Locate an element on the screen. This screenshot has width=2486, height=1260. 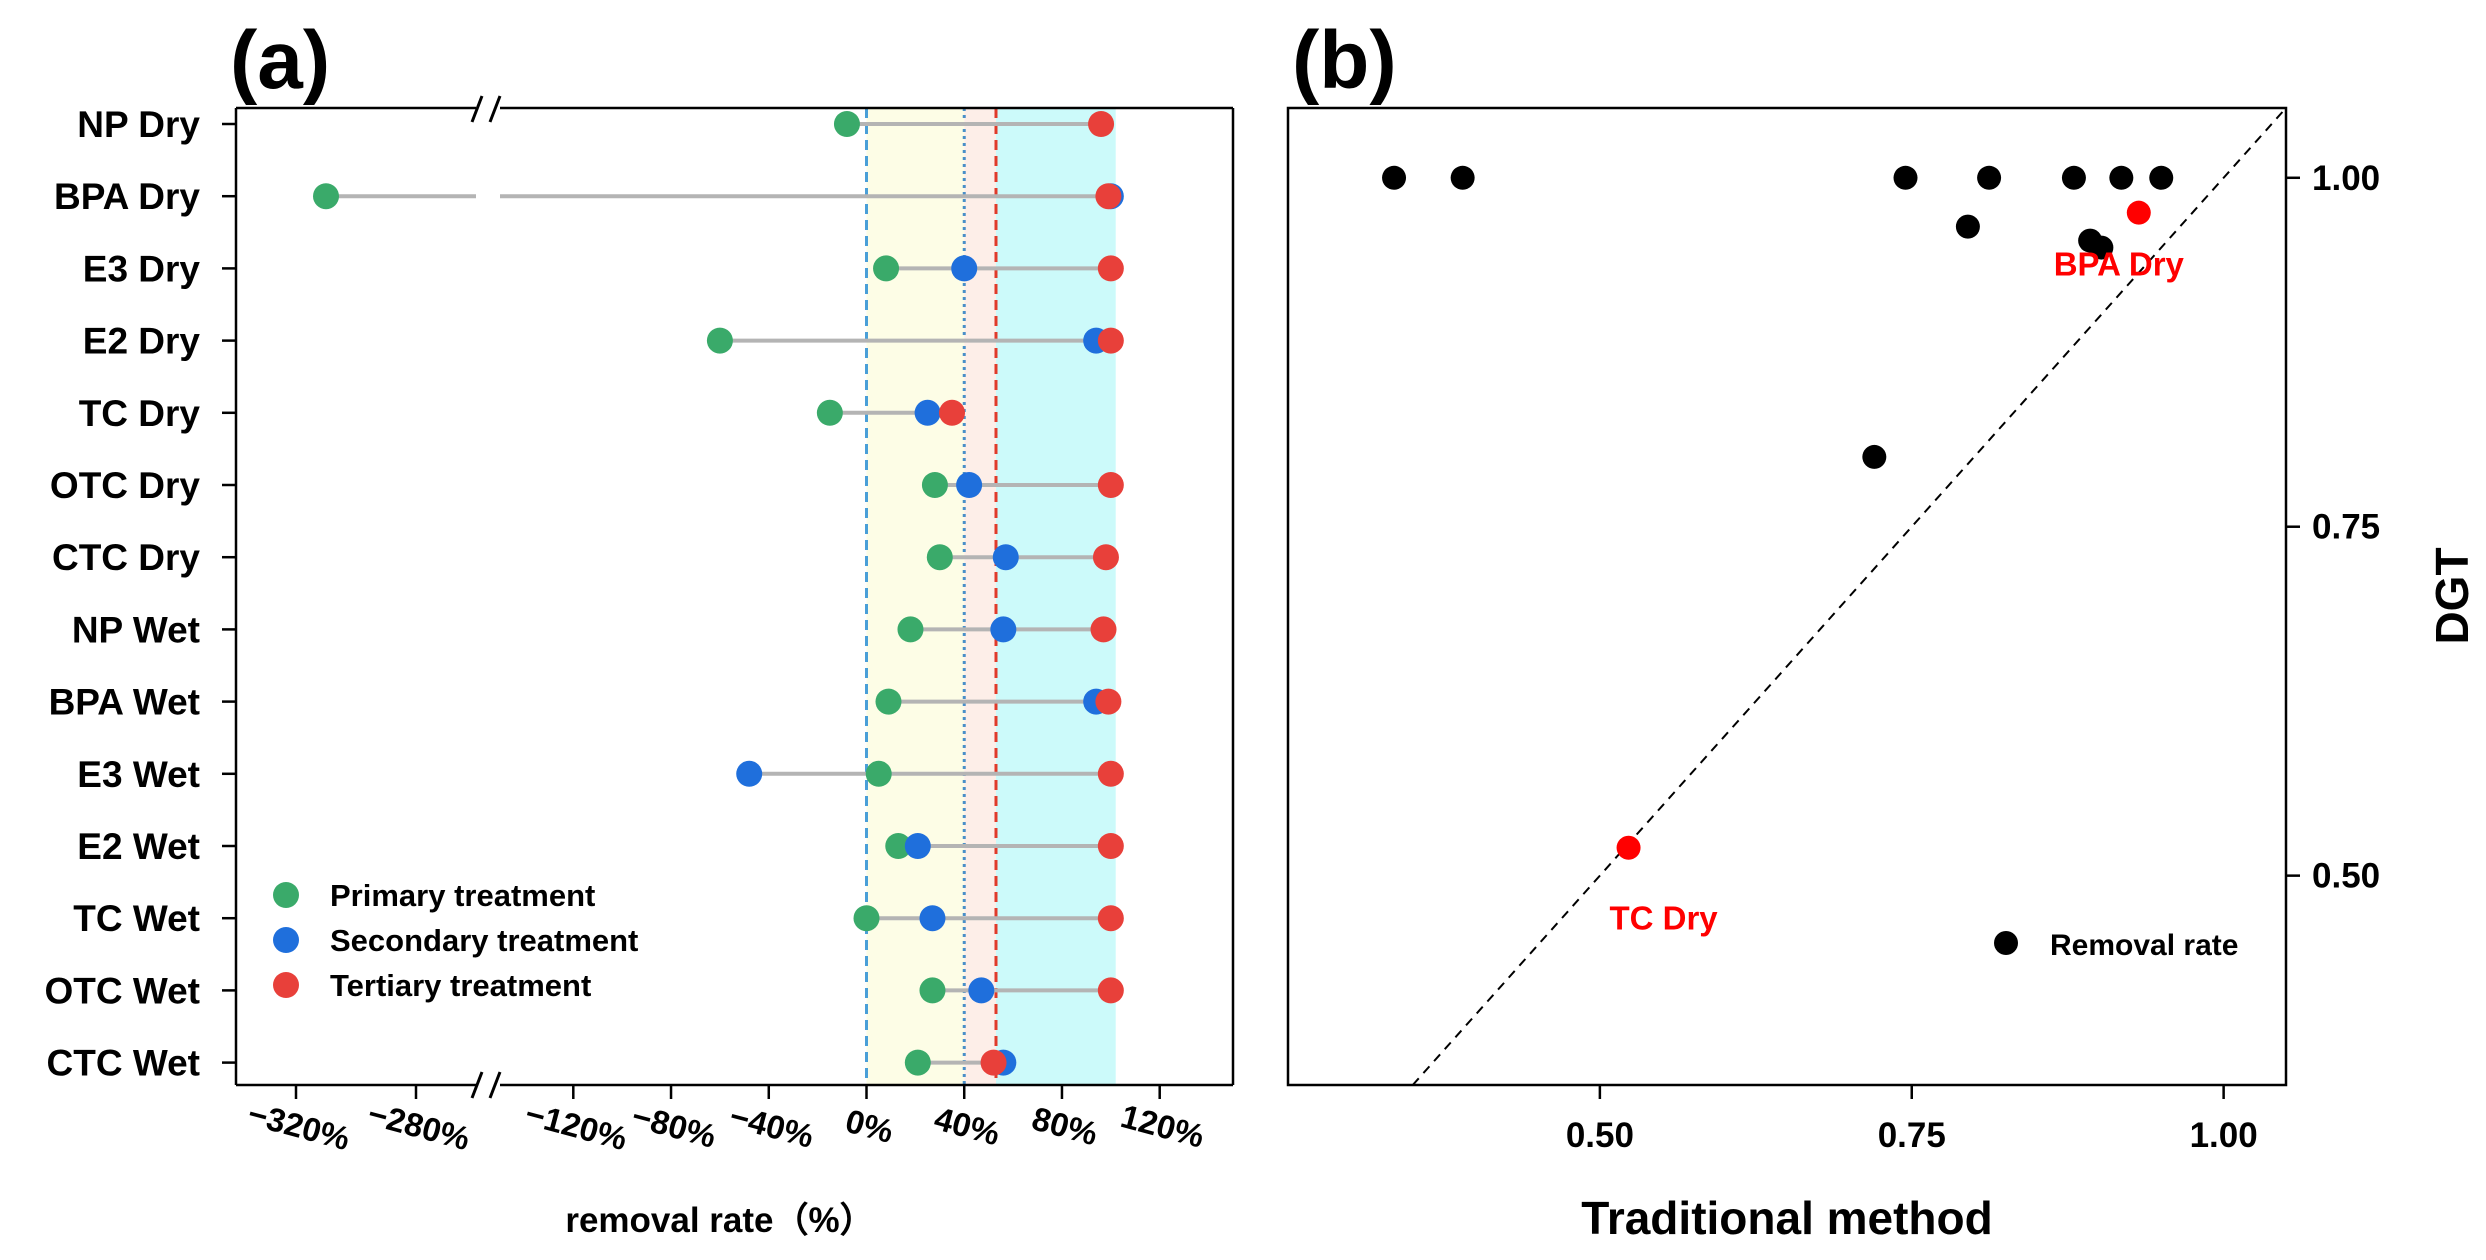
a-x-tick-label: 40% is located at coordinates (967, 1125).